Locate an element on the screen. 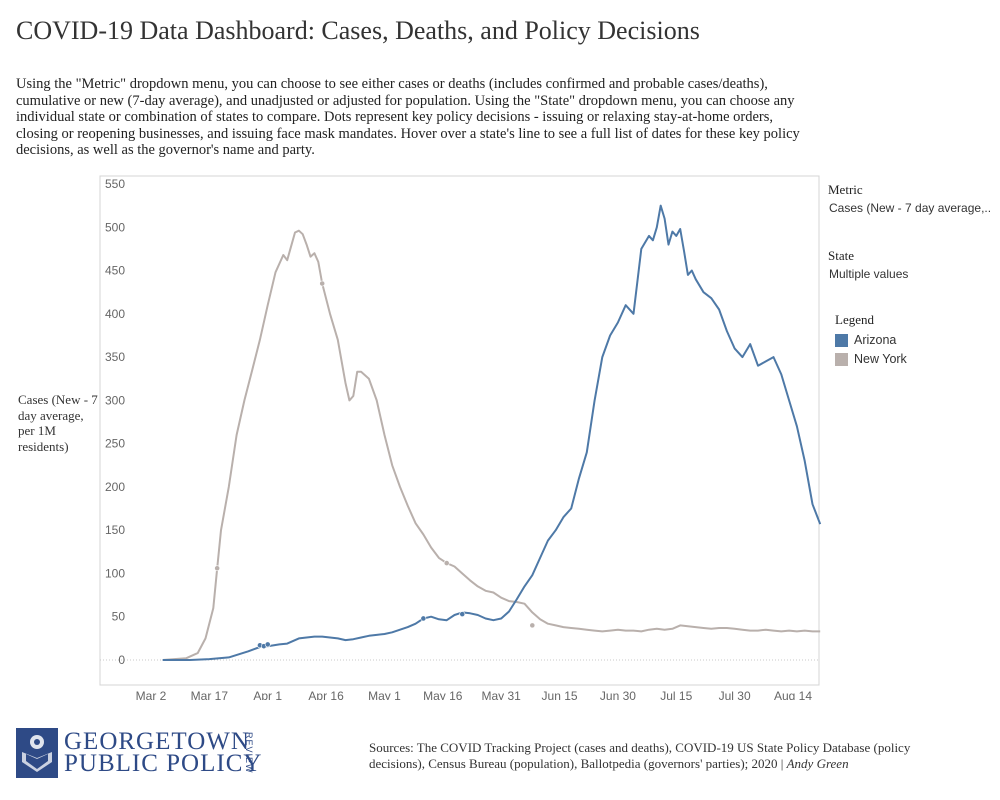 This screenshot has height=800, width=1000. y-tick-label: 200 is located at coordinates (115, 487).